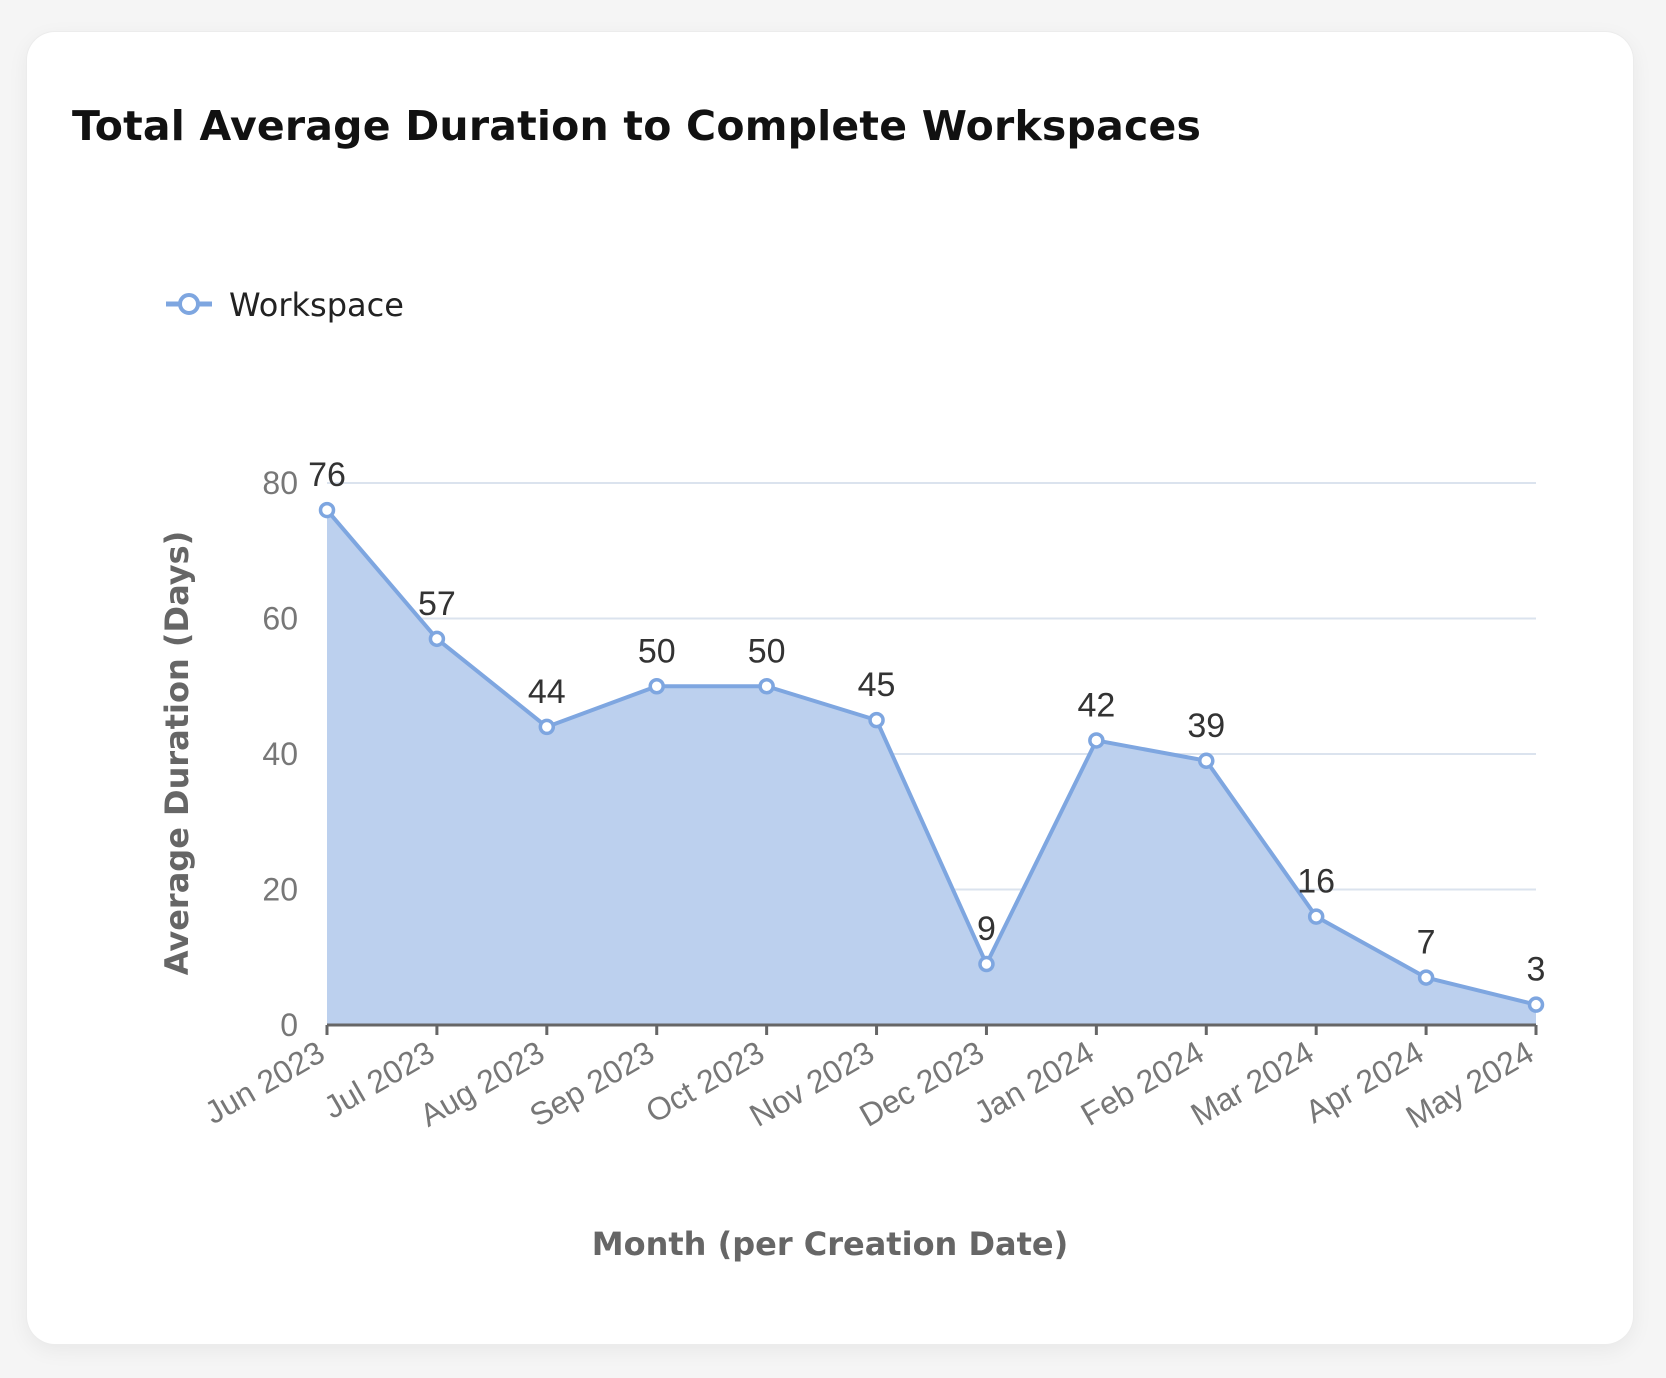  I want to click on legend-label: Workspace, so click(316, 305).